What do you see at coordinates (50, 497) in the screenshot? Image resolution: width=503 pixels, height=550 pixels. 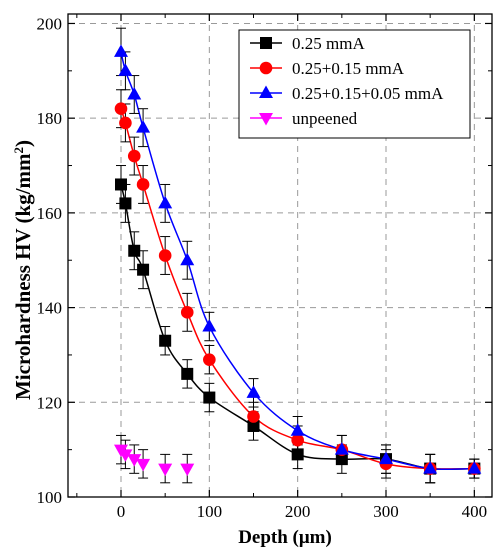 I see `y-tick-label: 100` at bounding box center [50, 497].